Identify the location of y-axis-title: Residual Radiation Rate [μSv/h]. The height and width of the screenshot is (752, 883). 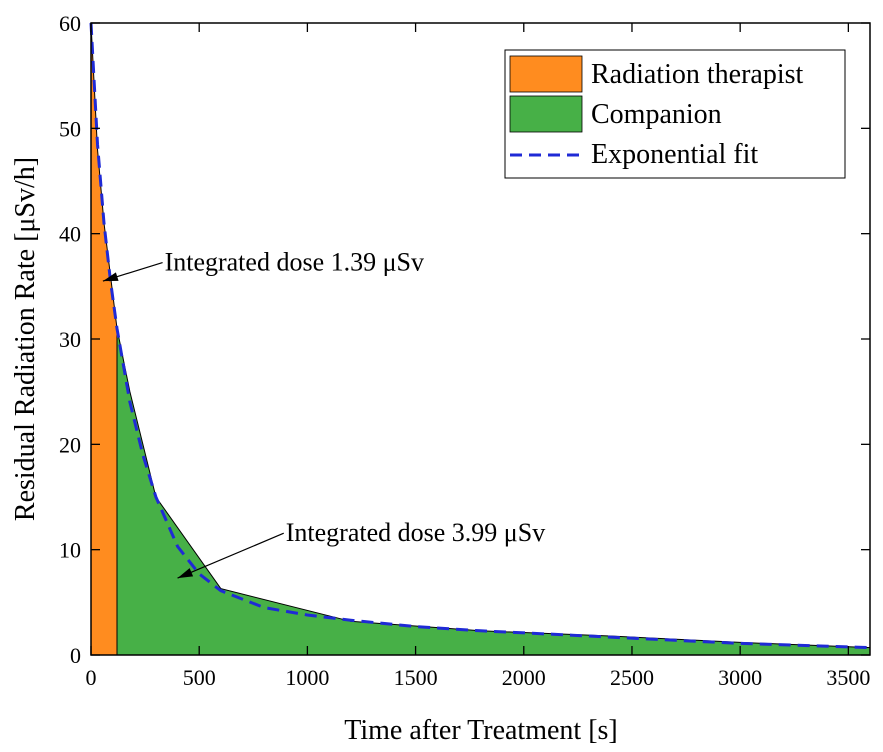
(25, 339).